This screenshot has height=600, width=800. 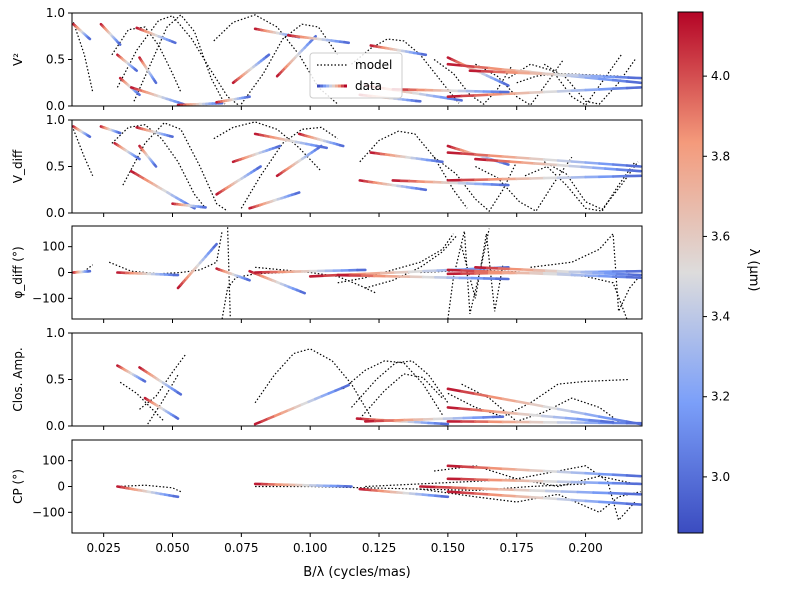 I want to click on colorbar-tick-label: 3.2, so click(x=720, y=397).